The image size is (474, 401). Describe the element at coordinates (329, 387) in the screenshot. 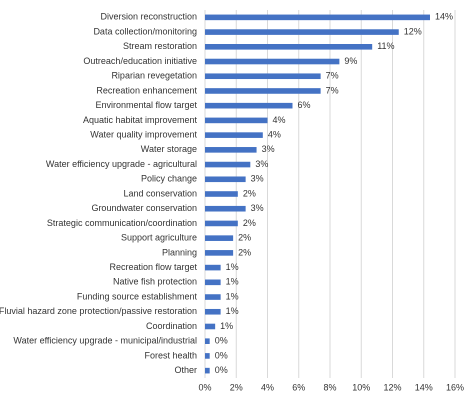

I see `x-tick-label: 8%` at that location.